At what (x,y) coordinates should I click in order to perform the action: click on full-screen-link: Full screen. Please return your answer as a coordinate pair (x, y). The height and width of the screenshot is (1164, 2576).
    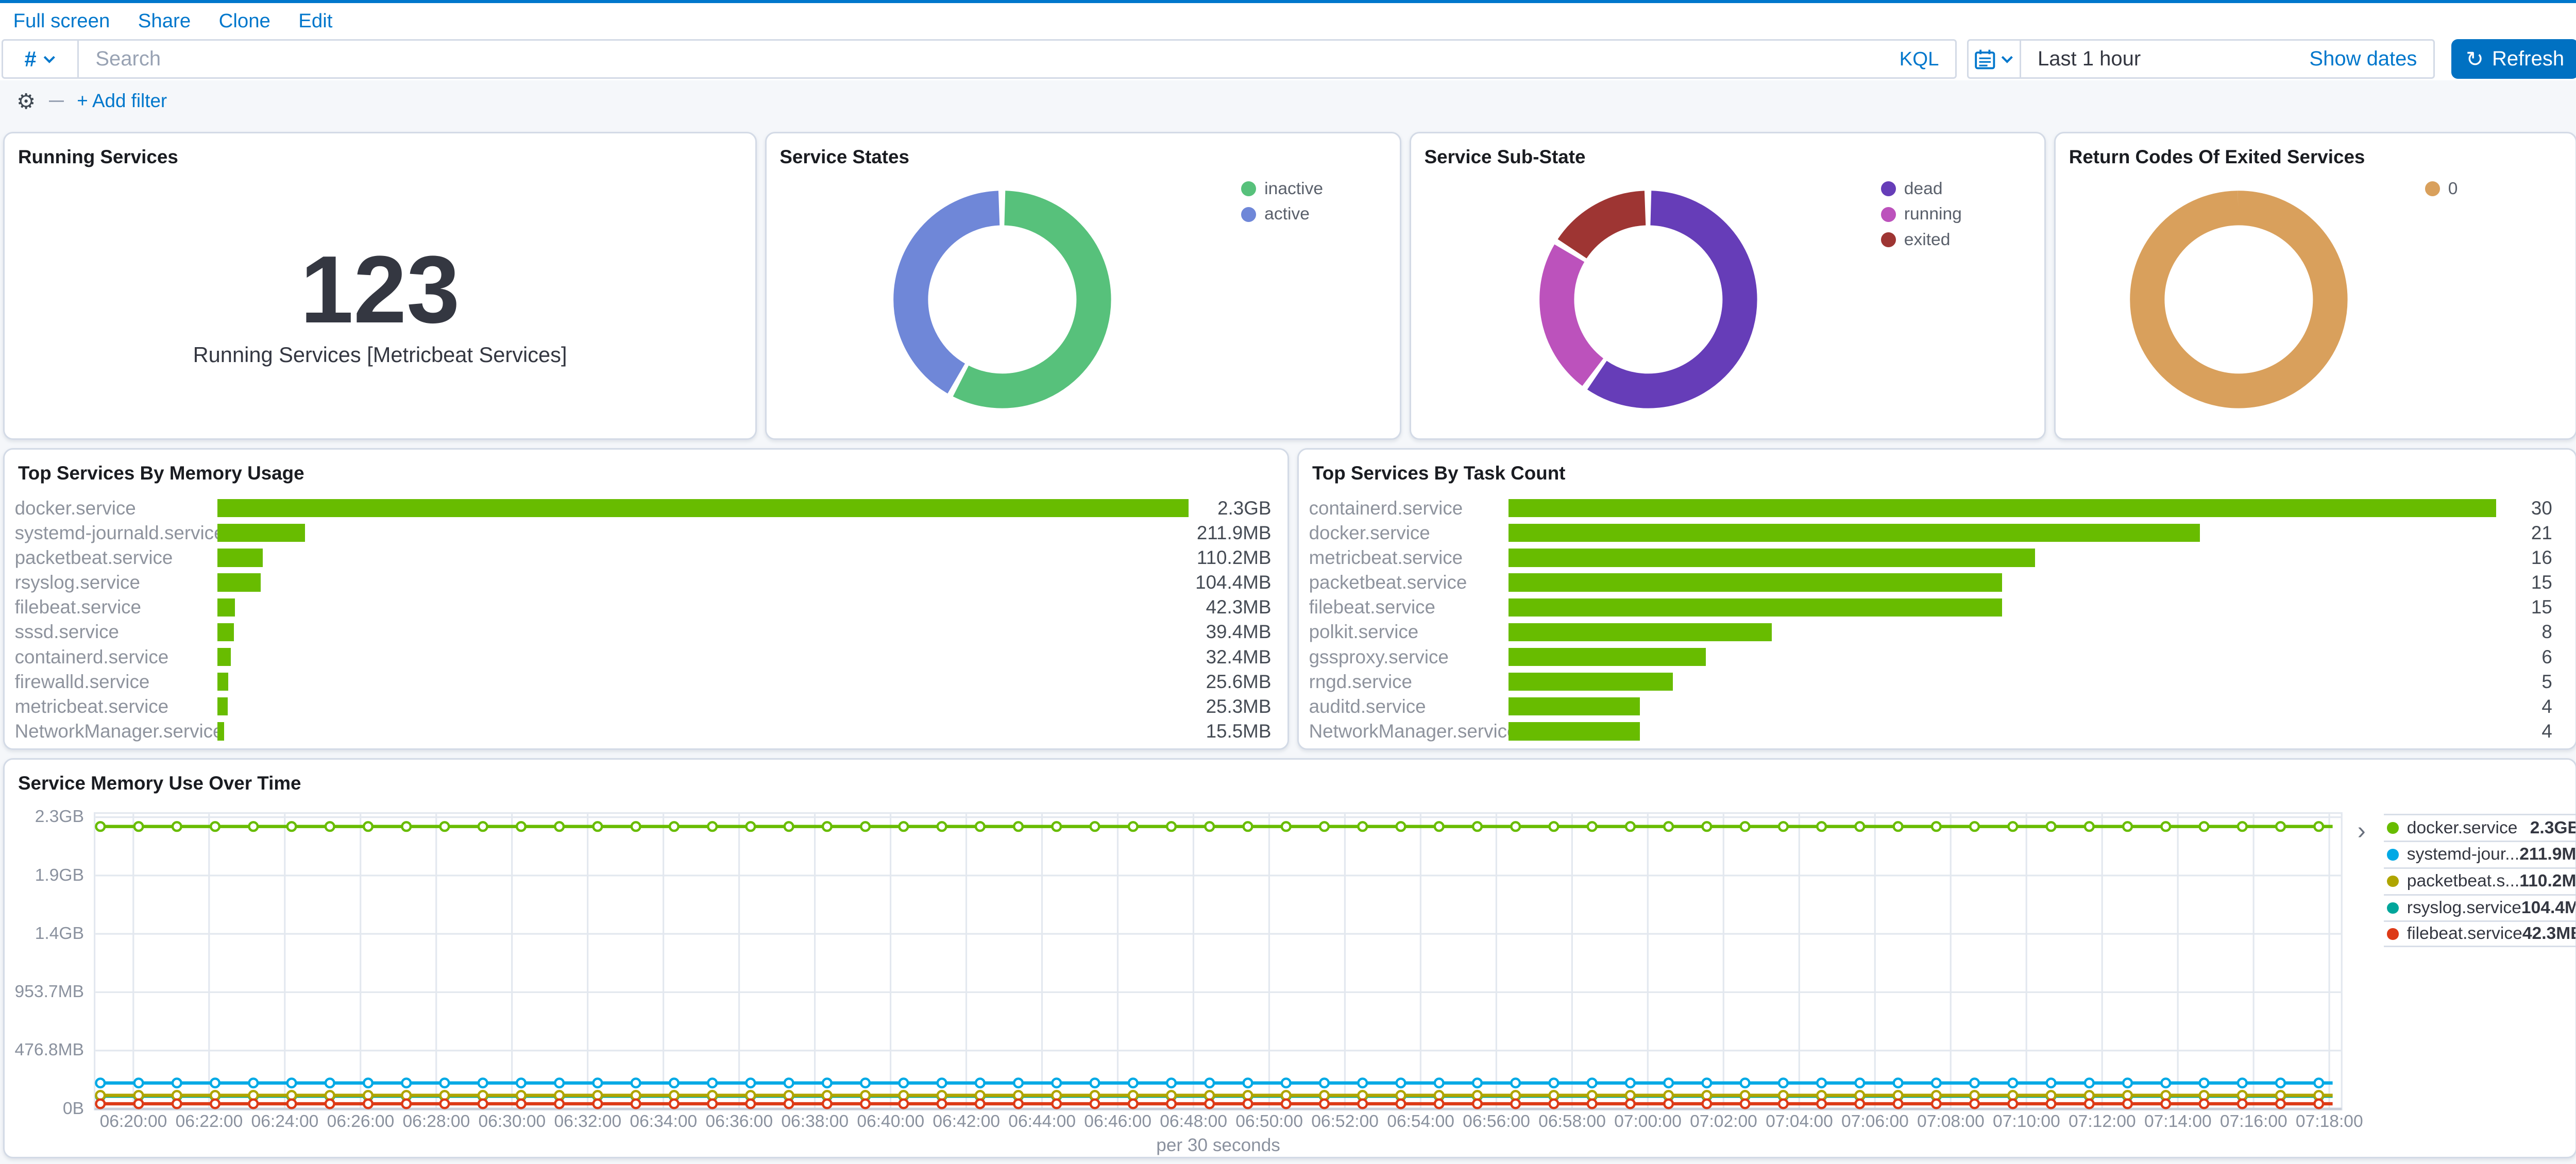
    Looking at the image, I should click on (61, 21).